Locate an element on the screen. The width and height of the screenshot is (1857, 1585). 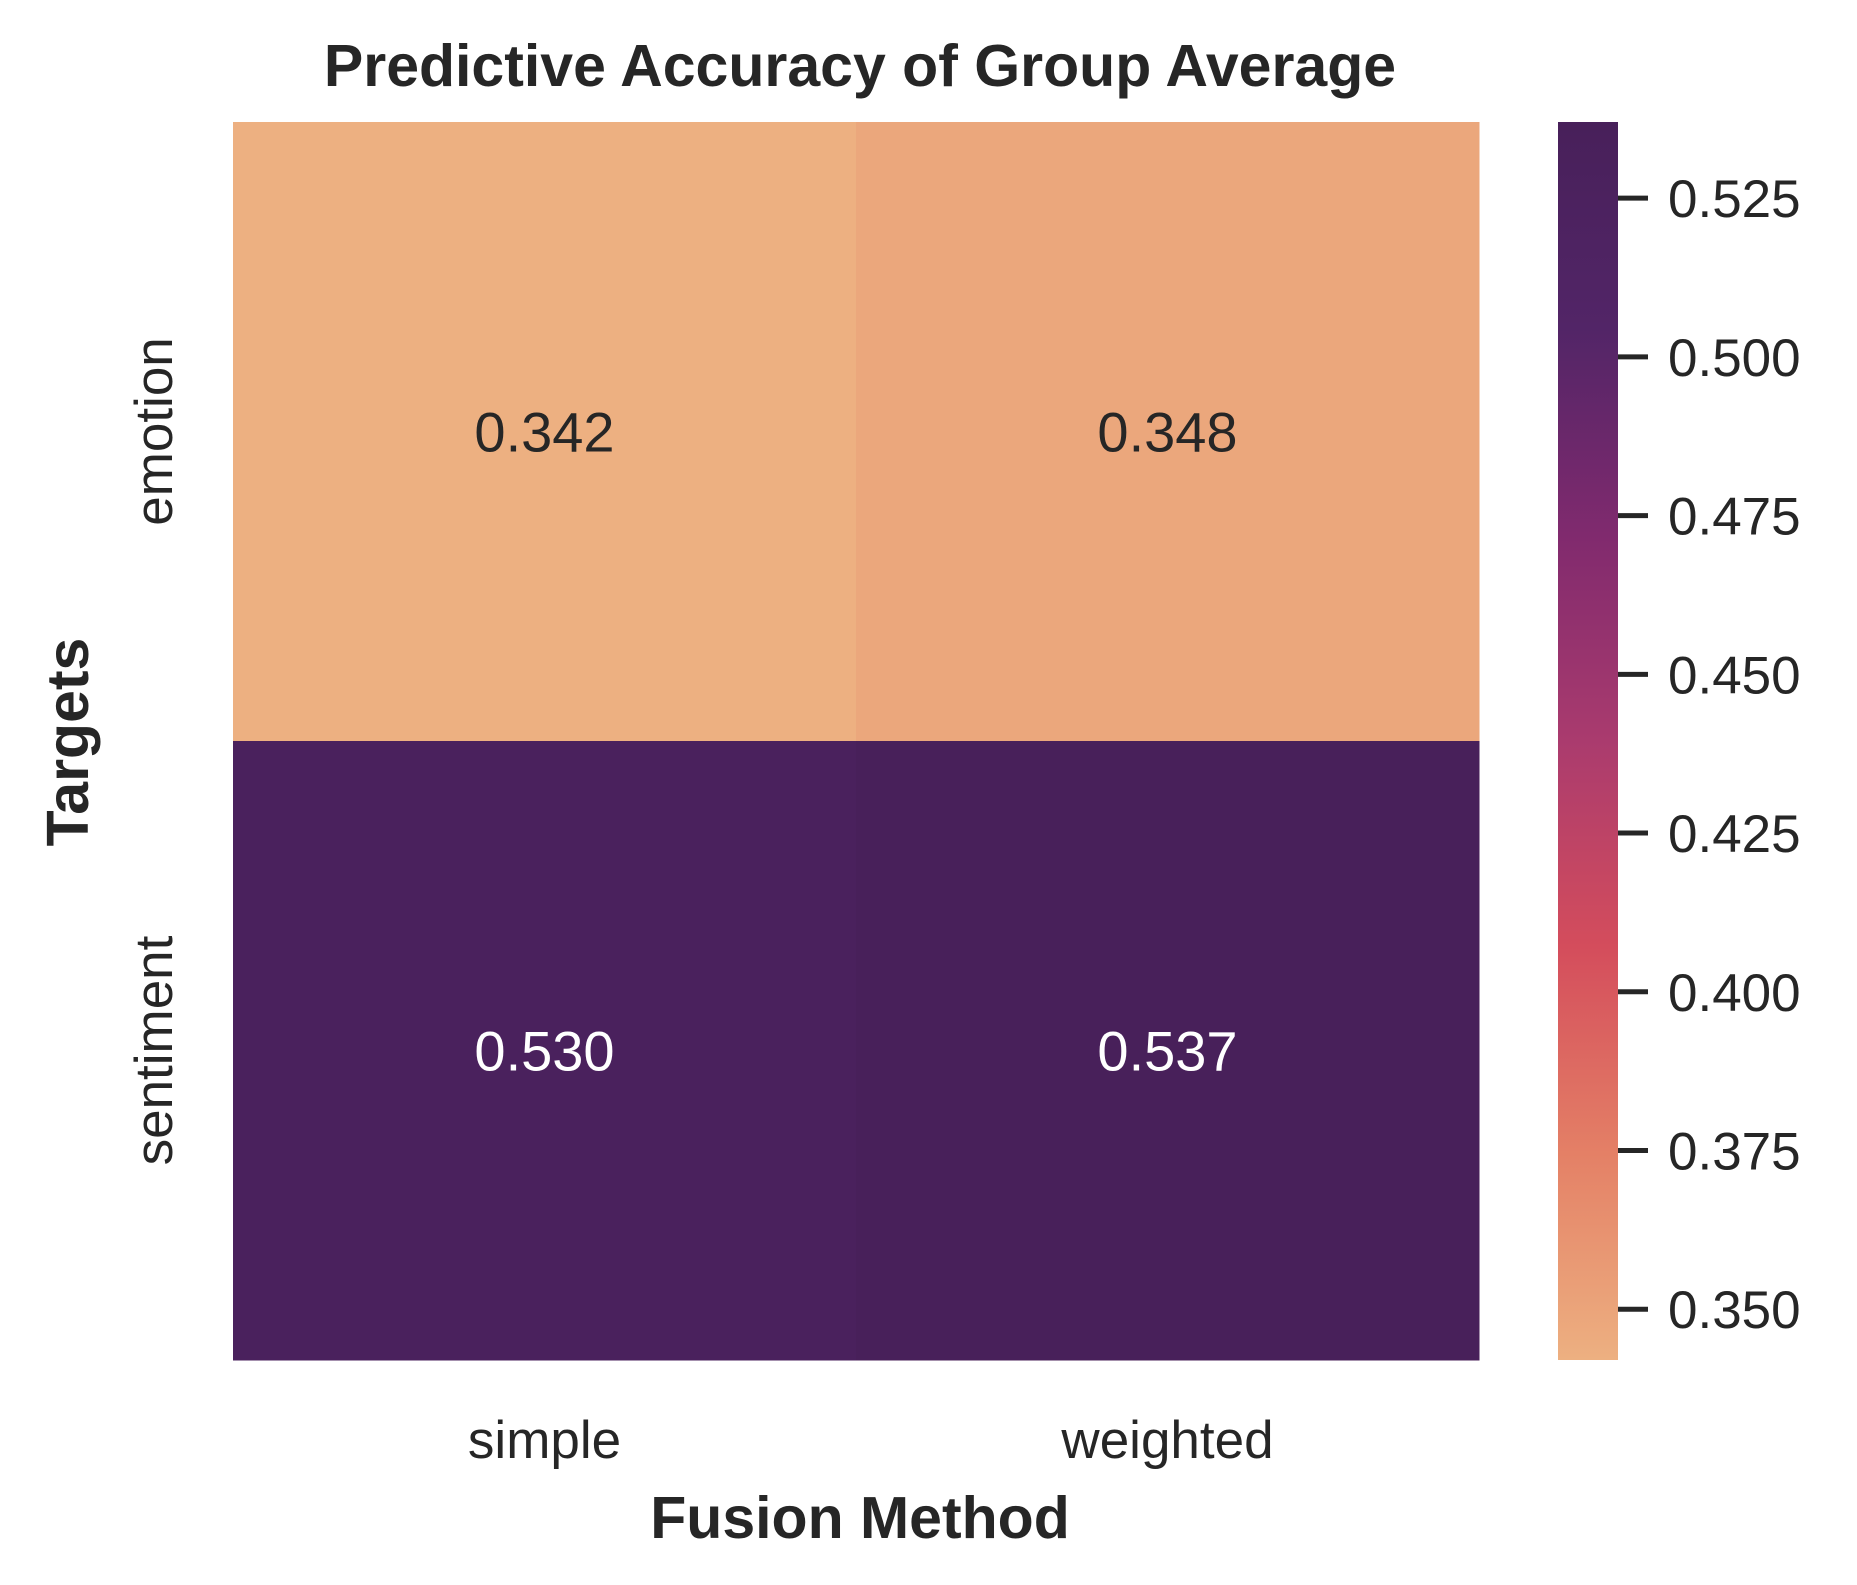
colorbar-tick-label: 0.375 is located at coordinates (1734, 1151).